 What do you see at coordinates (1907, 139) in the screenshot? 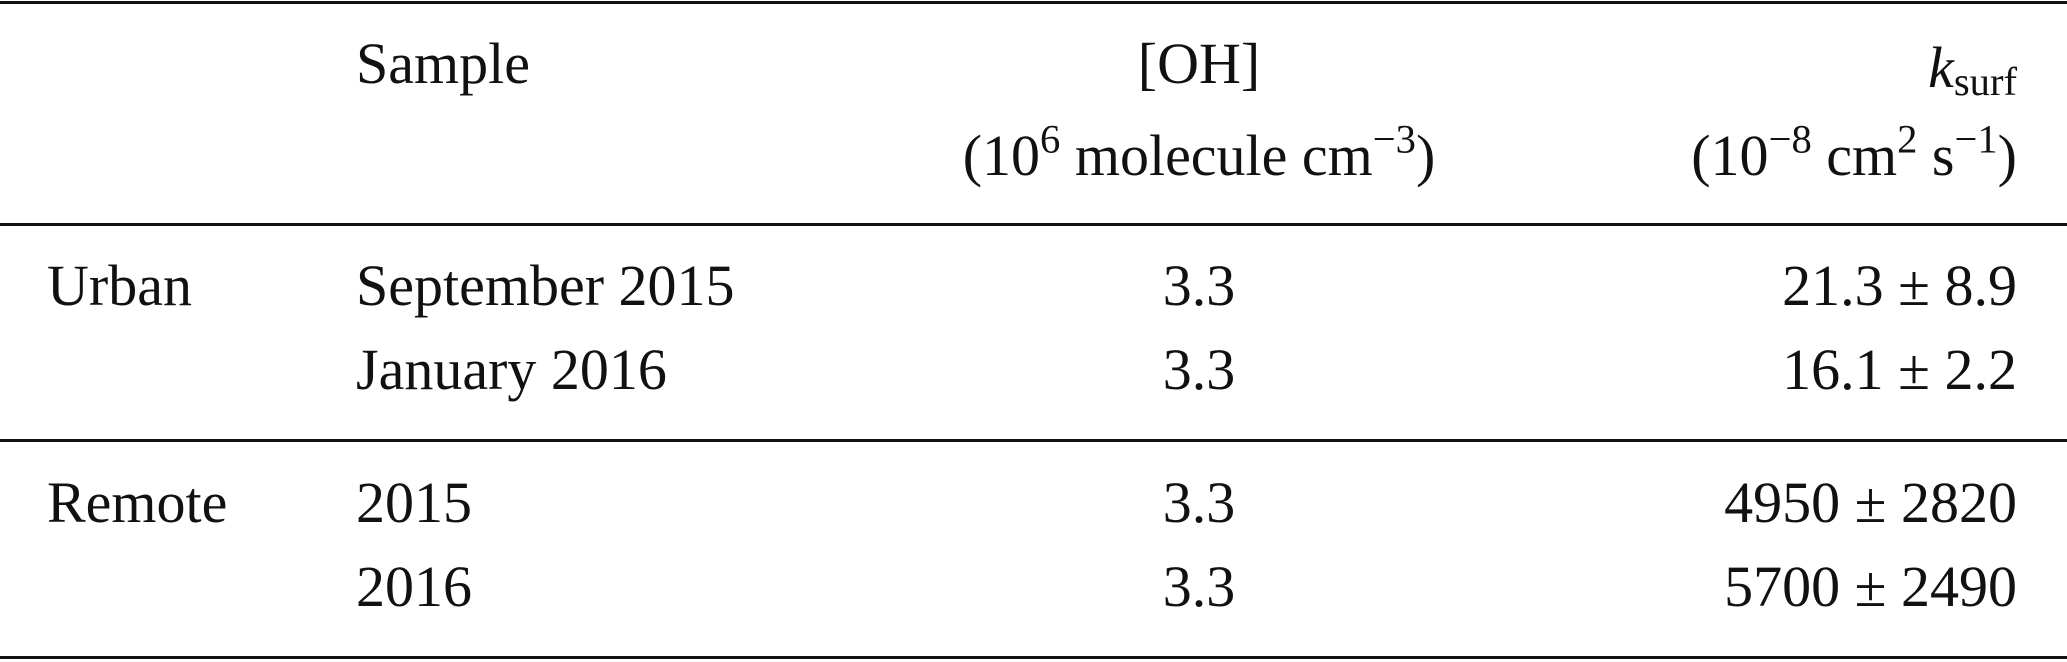
I see `unit-exponent: 2` at bounding box center [1907, 139].